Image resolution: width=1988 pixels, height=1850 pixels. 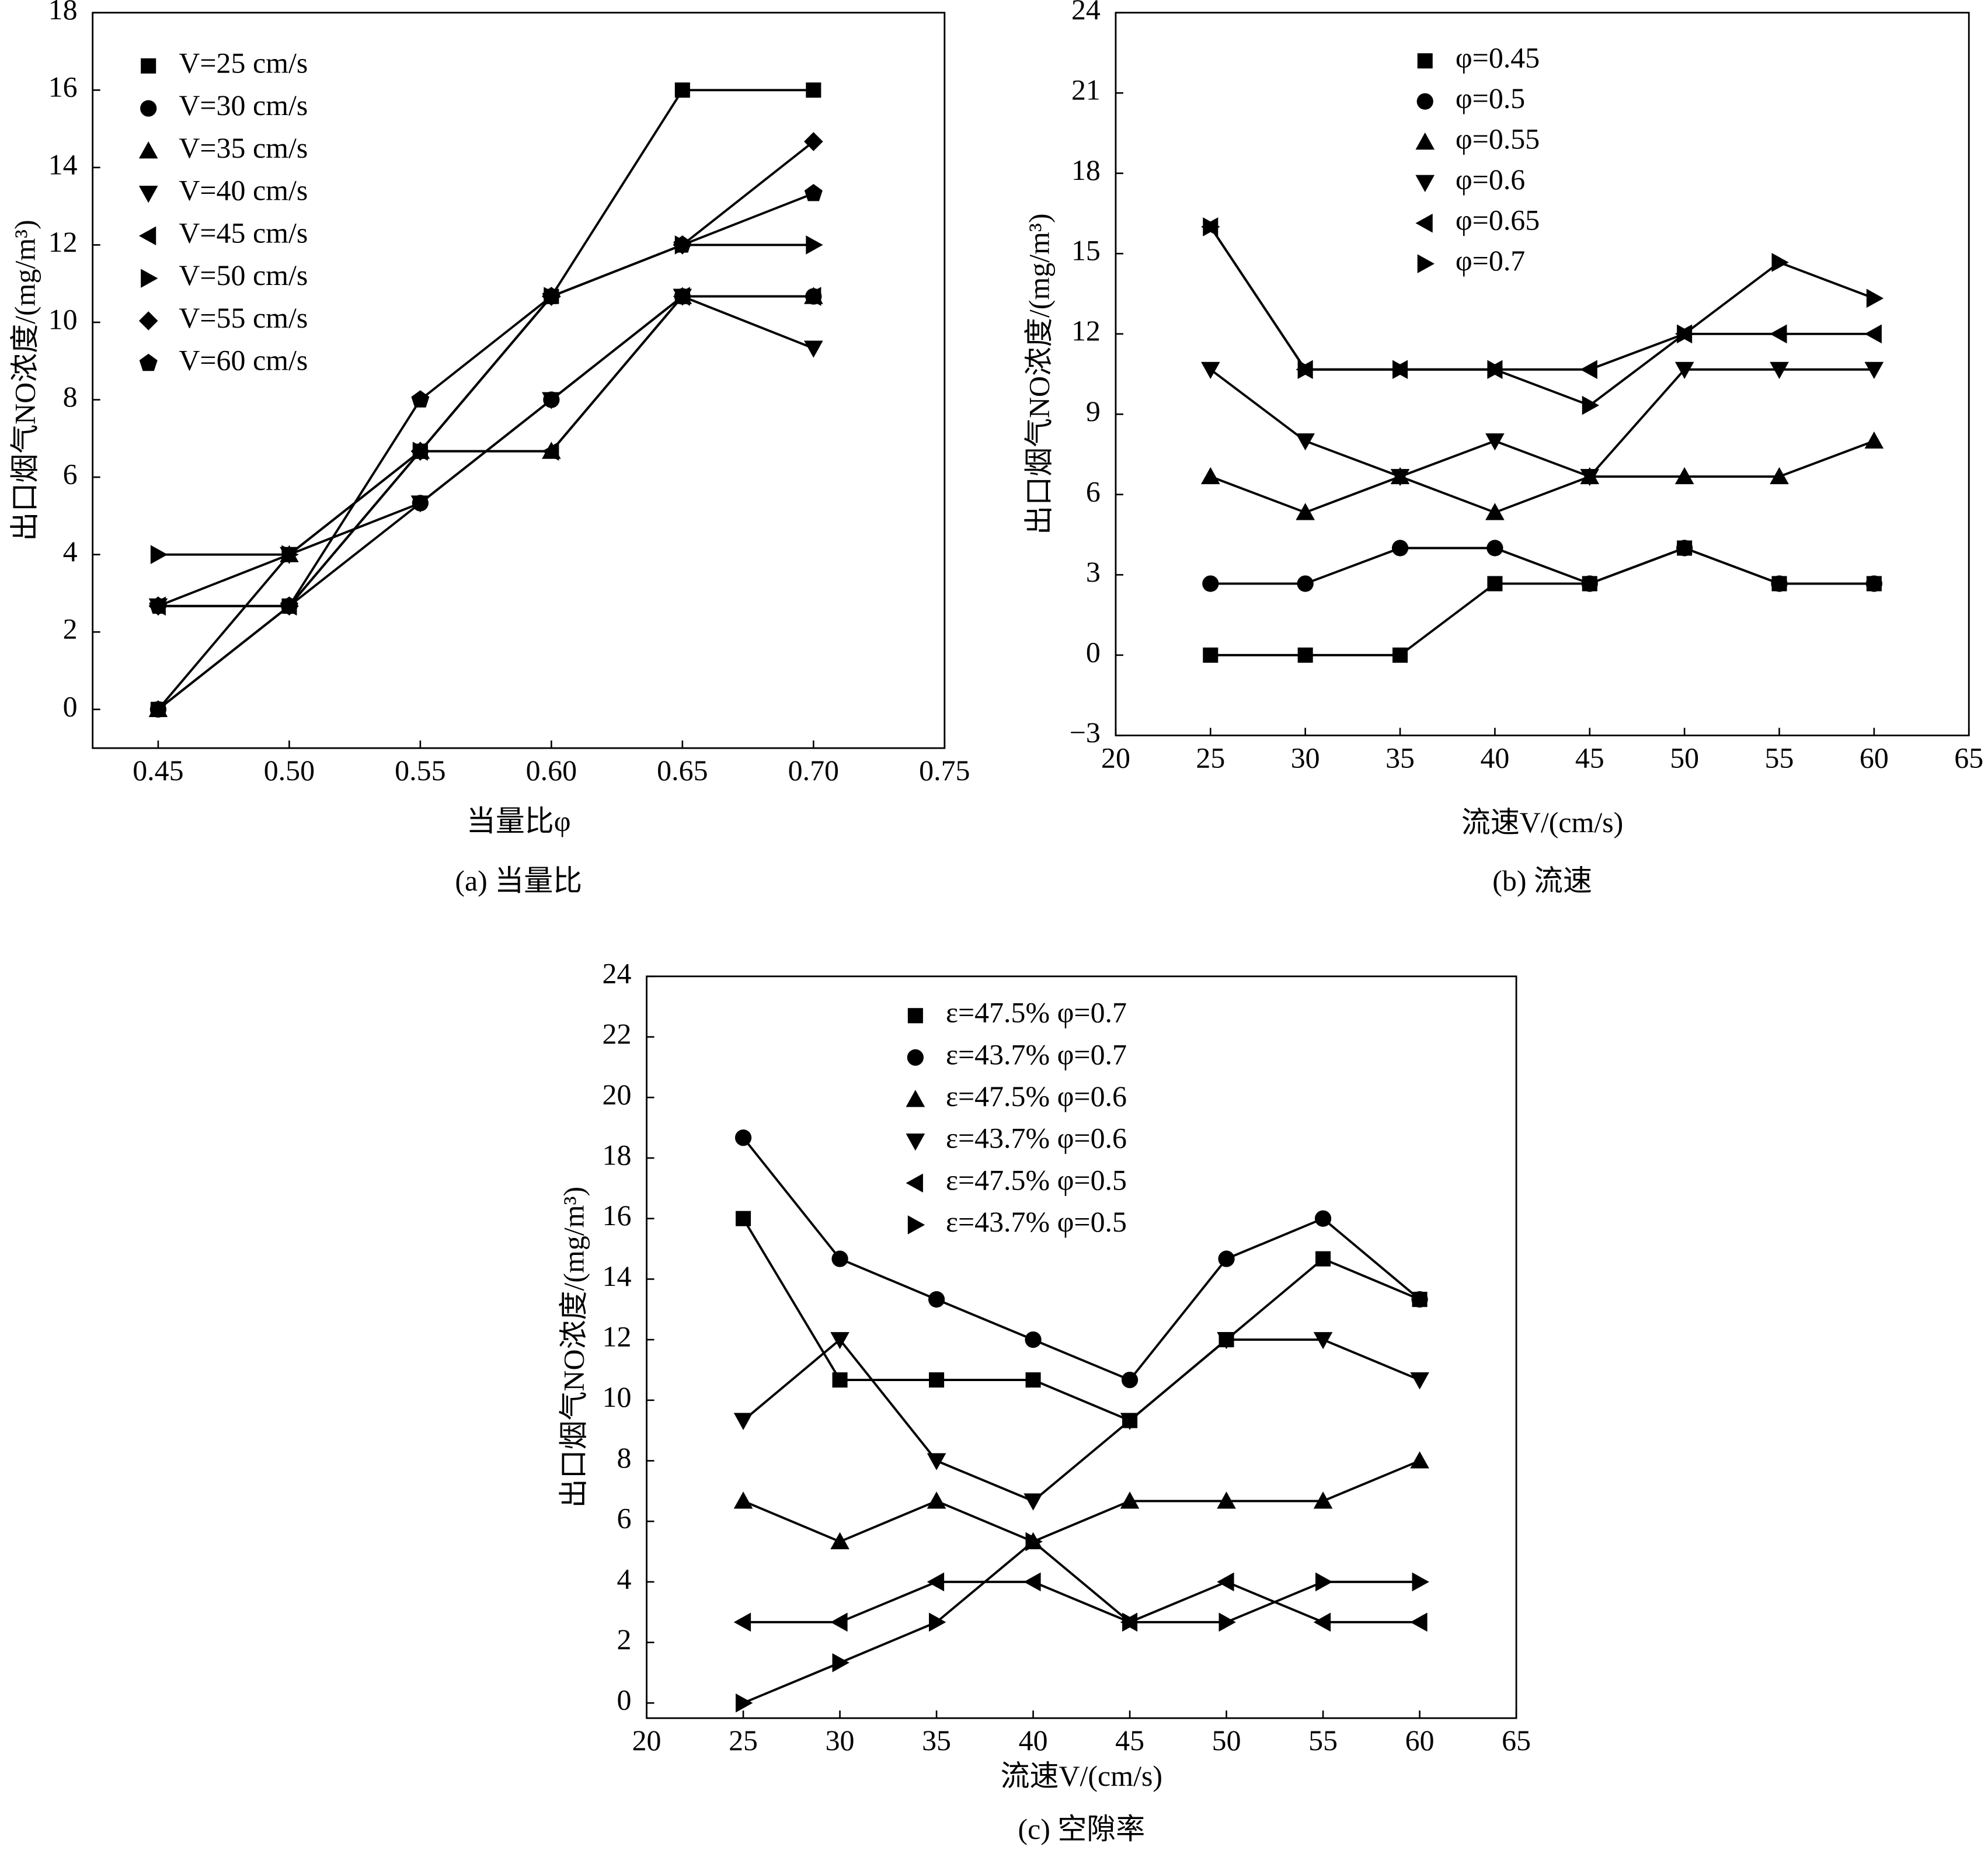 I want to click on y-tick-label: 3, so click(x=1093, y=572).